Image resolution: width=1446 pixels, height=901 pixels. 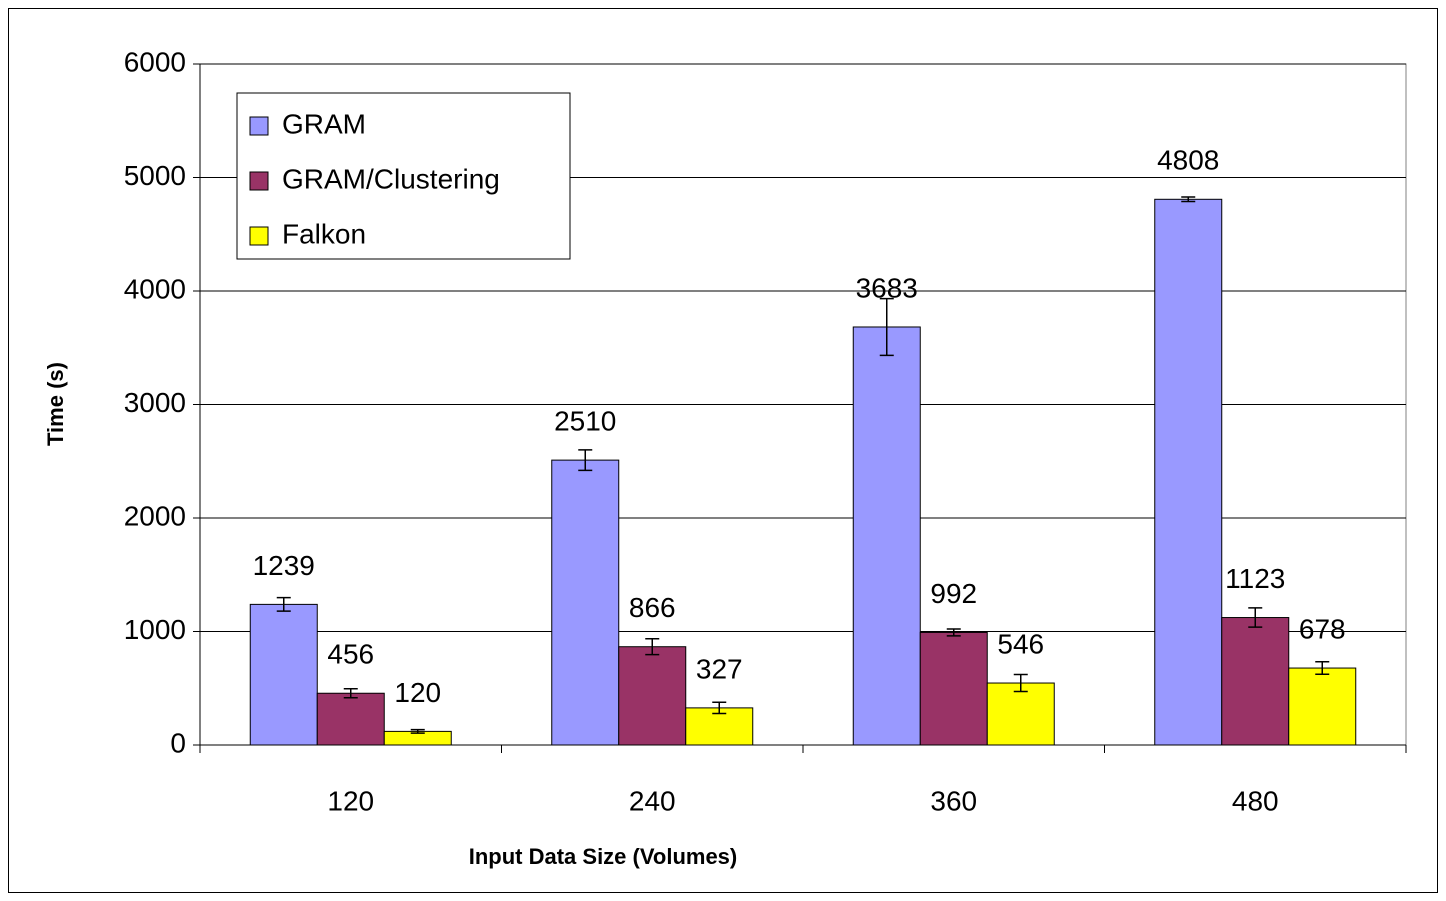 What do you see at coordinates (391, 178) in the screenshot?
I see `legend-label: GRAM/Clustering` at bounding box center [391, 178].